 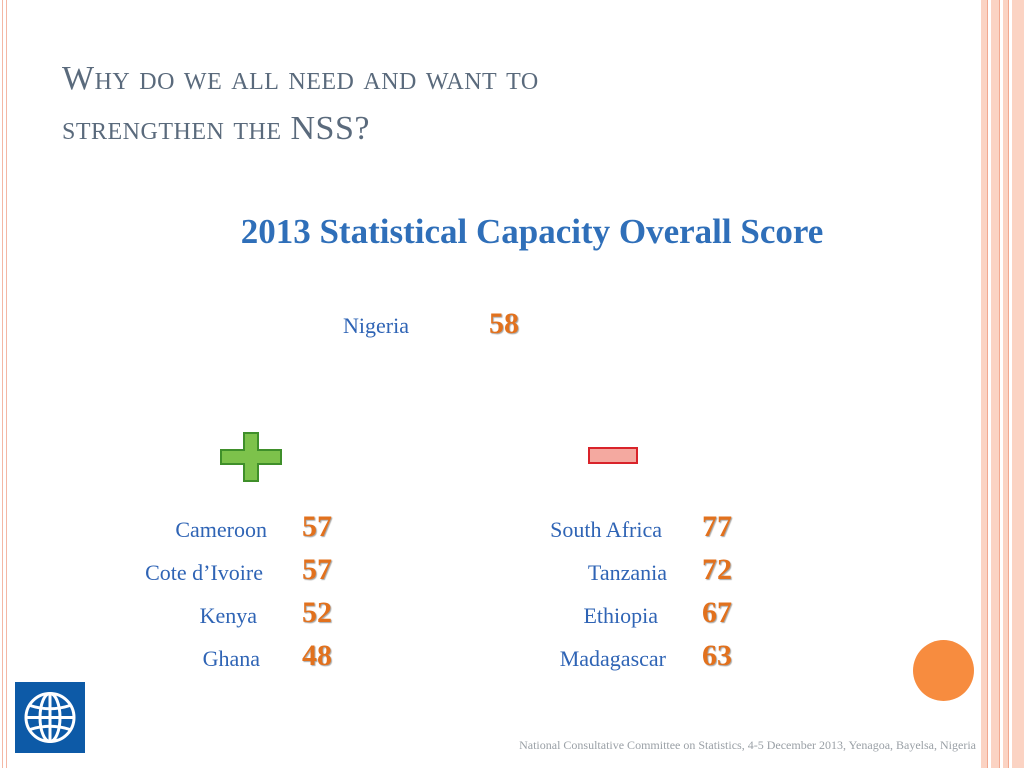 What do you see at coordinates (717, 569) in the screenshot?
I see `list-item-score: 72` at bounding box center [717, 569].